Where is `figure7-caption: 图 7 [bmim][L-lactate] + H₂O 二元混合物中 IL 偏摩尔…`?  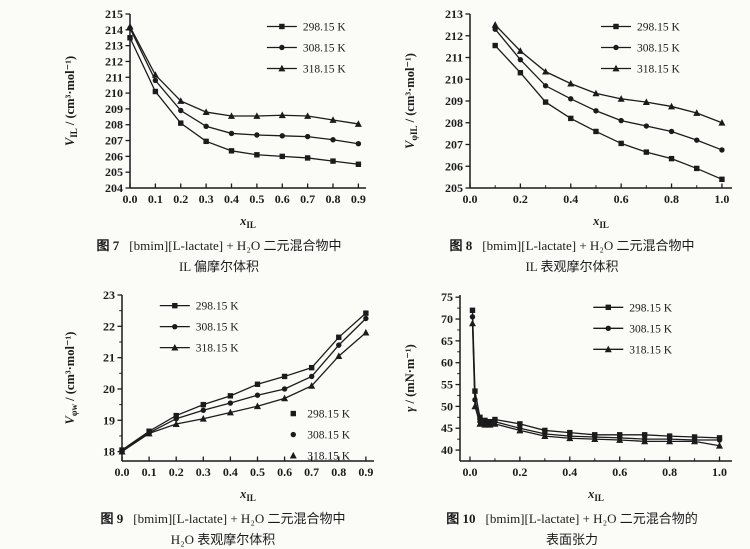 figure7-caption: 图 7 [bmim][L-lactate] + H₂O 二元混合物中 IL 偏摩尔… is located at coordinates (219, 256).